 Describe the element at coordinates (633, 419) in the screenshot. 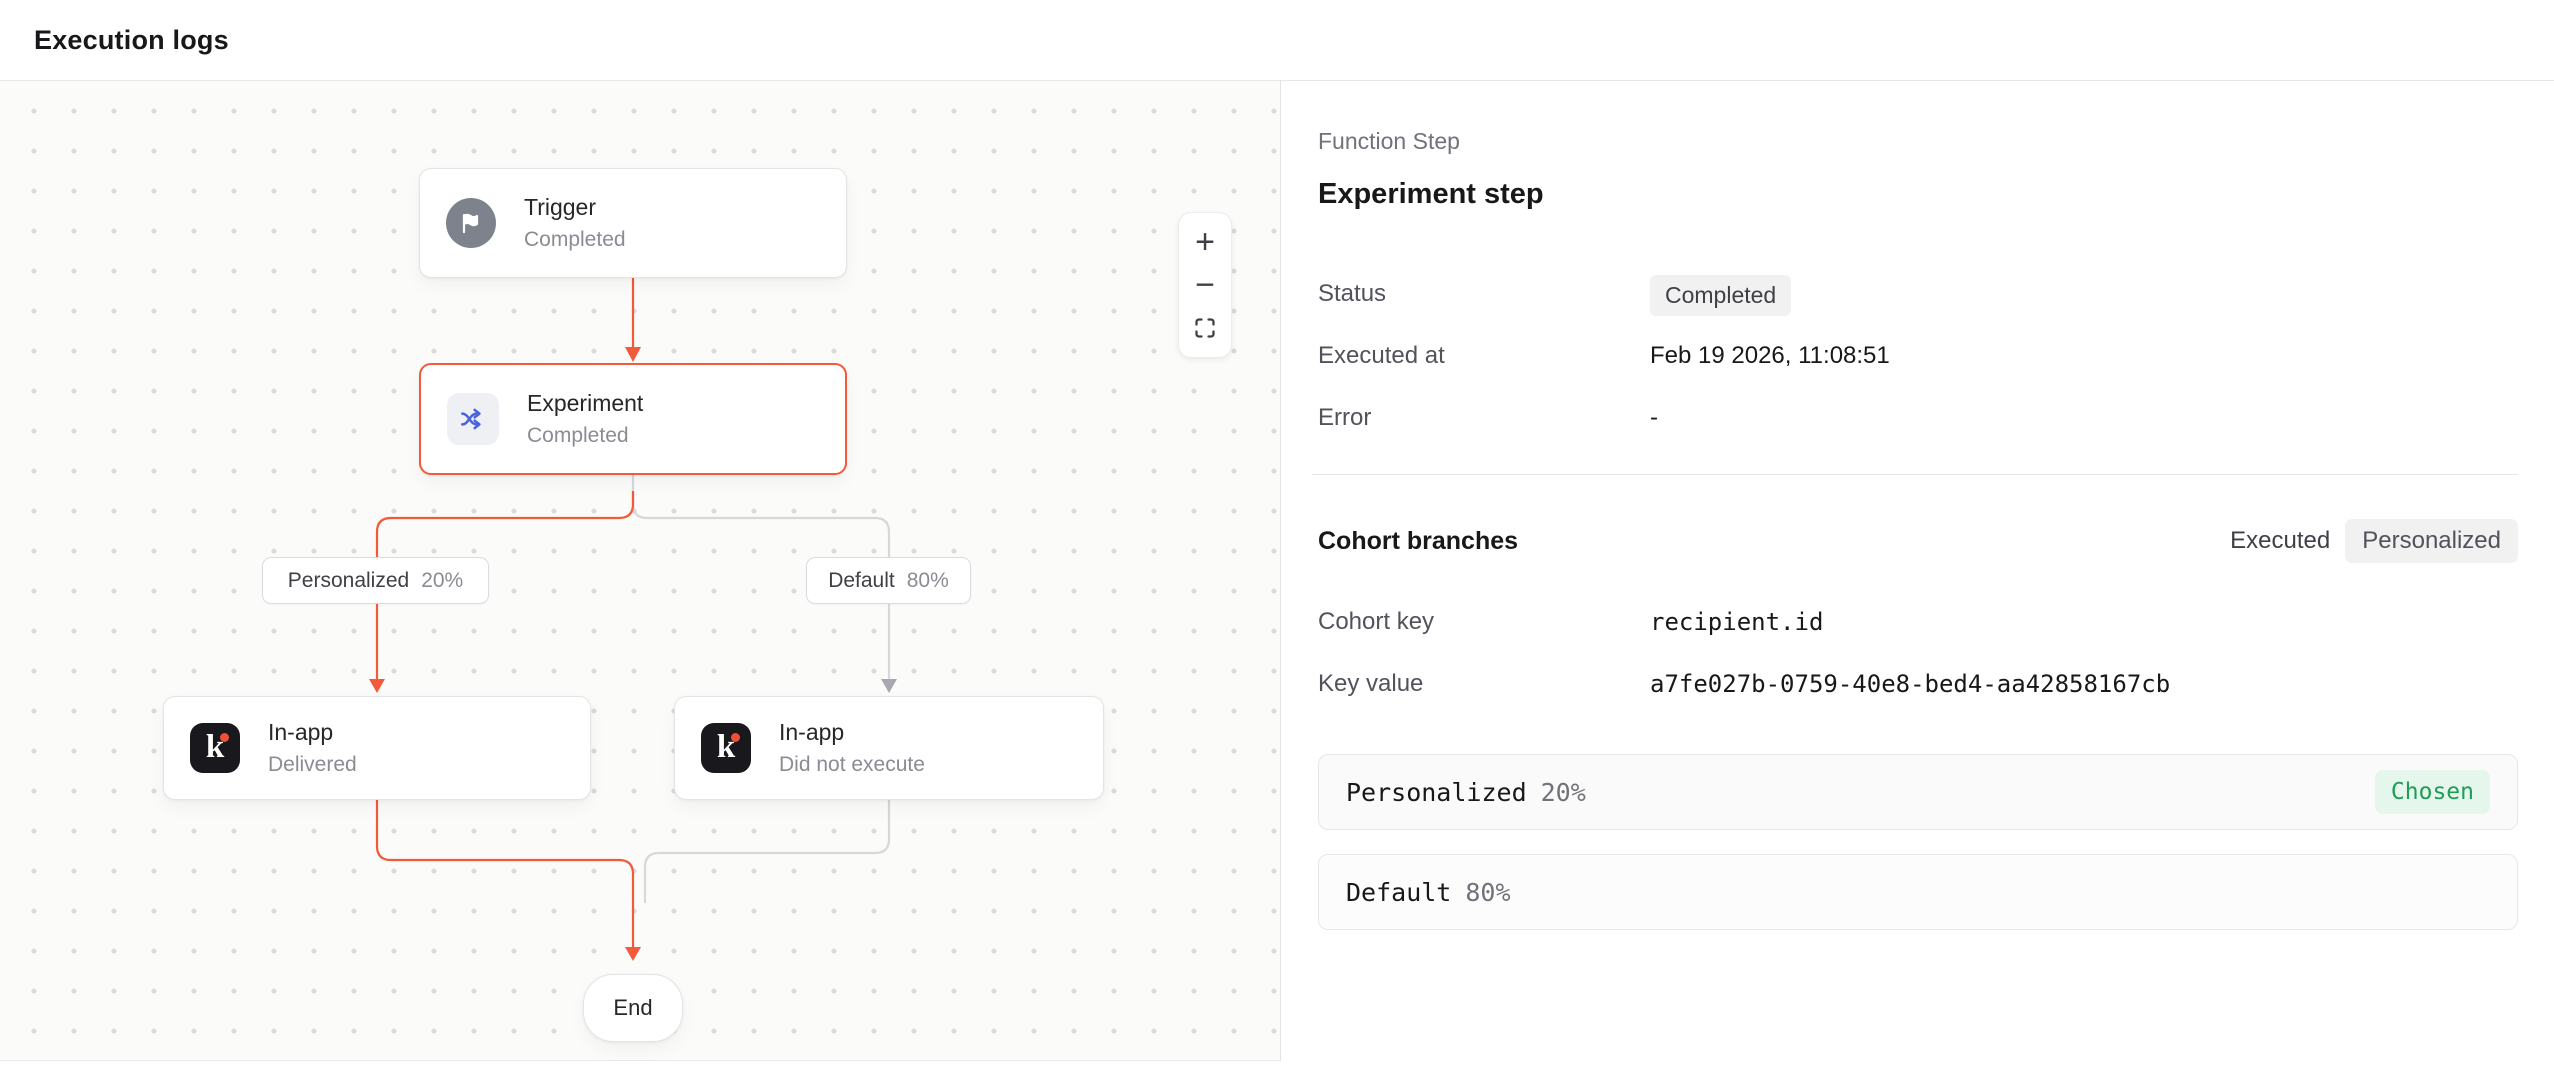

I see `node-experiment: Experiment Completed` at that location.